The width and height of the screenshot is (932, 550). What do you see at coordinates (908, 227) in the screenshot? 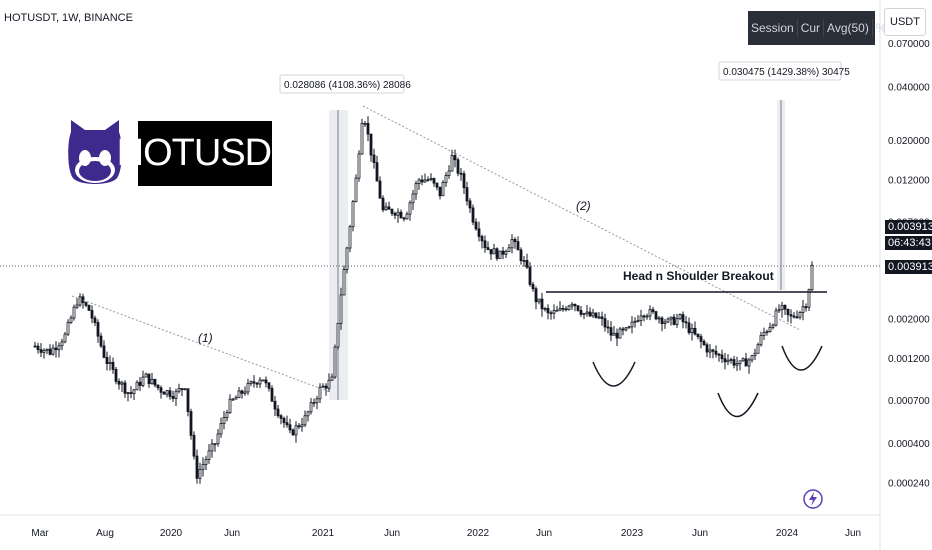
I see `last-price-tag: 0.003913` at bounding box center [908, 227].